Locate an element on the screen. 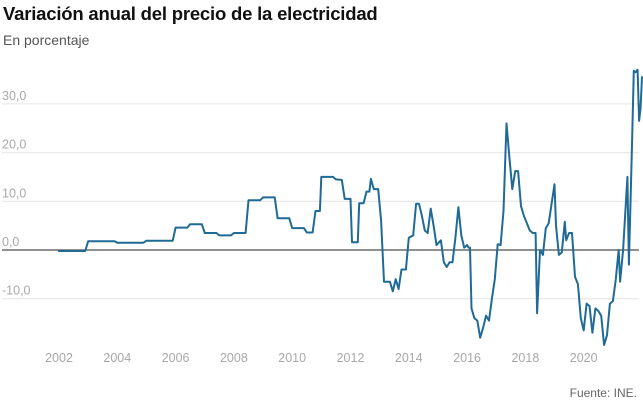 The height and width of the screenshot is (403, 643). x-tick-label: 2012 is located at coordinates (351, 358).